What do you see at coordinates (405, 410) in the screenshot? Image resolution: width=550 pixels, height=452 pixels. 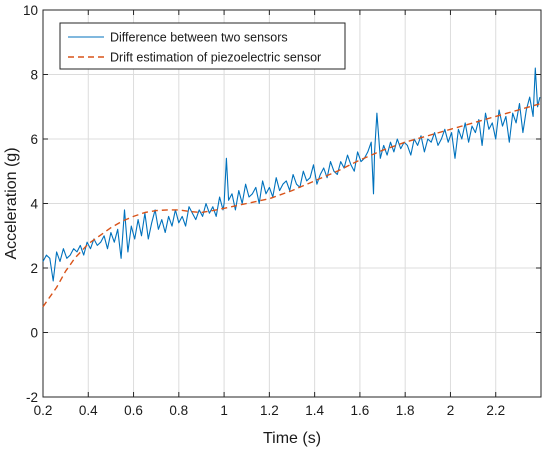 I see `x-tick-label: 1.8` at bounding box center [405, 410].